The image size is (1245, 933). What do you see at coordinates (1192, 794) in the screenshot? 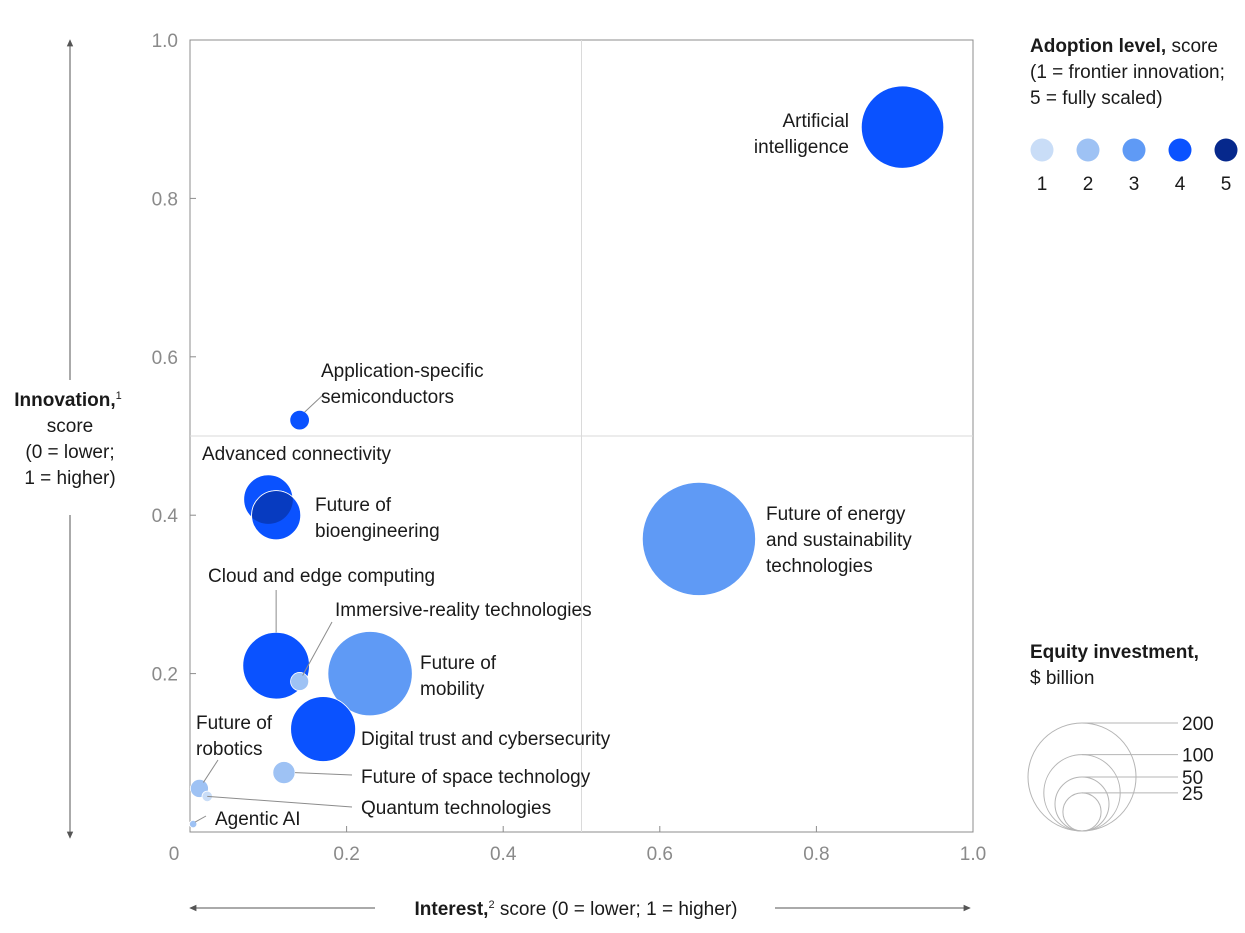
I see `size-legend-label: 25` at bounding box center [1192, 794].